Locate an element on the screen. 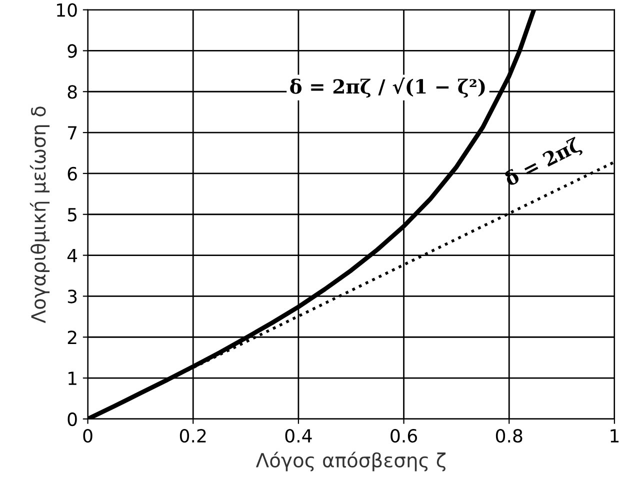  y-tick-label: 0 is located at coordinates (72, 419).